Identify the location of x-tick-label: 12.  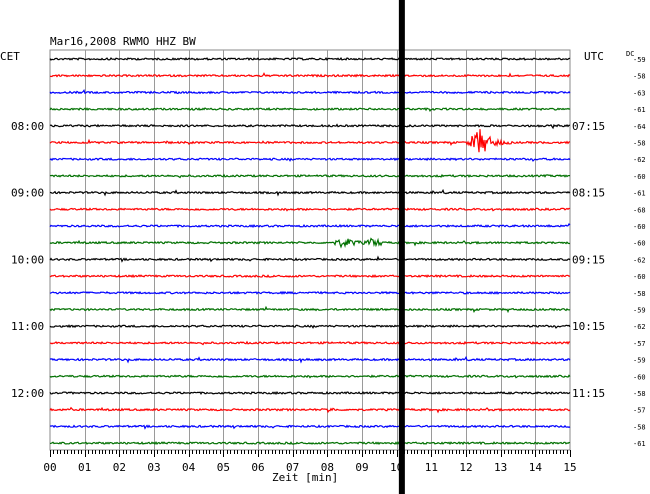
(465, 467).